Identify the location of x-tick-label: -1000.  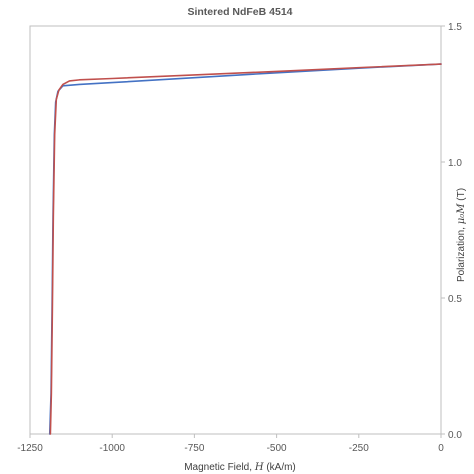
(112, 448).